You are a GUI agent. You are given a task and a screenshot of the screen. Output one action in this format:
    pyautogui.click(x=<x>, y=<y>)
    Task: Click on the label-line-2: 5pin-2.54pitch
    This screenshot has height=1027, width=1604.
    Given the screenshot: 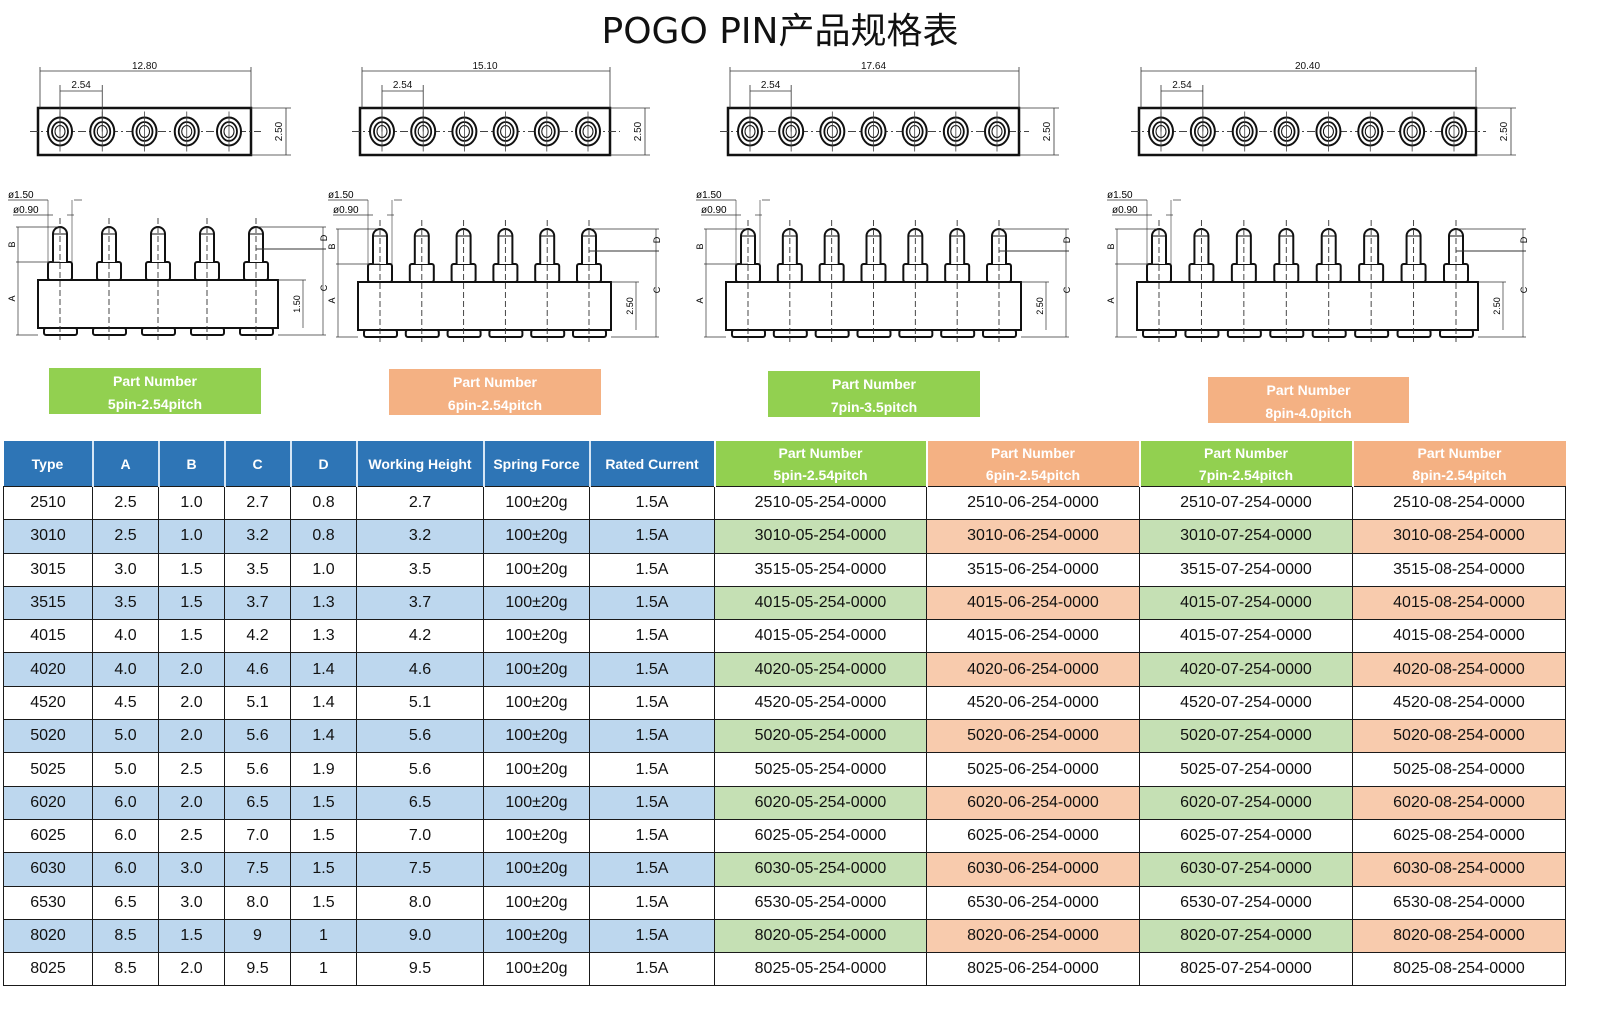 What is the action you would take?
    pyautogui.click(x=155, y=404)
    